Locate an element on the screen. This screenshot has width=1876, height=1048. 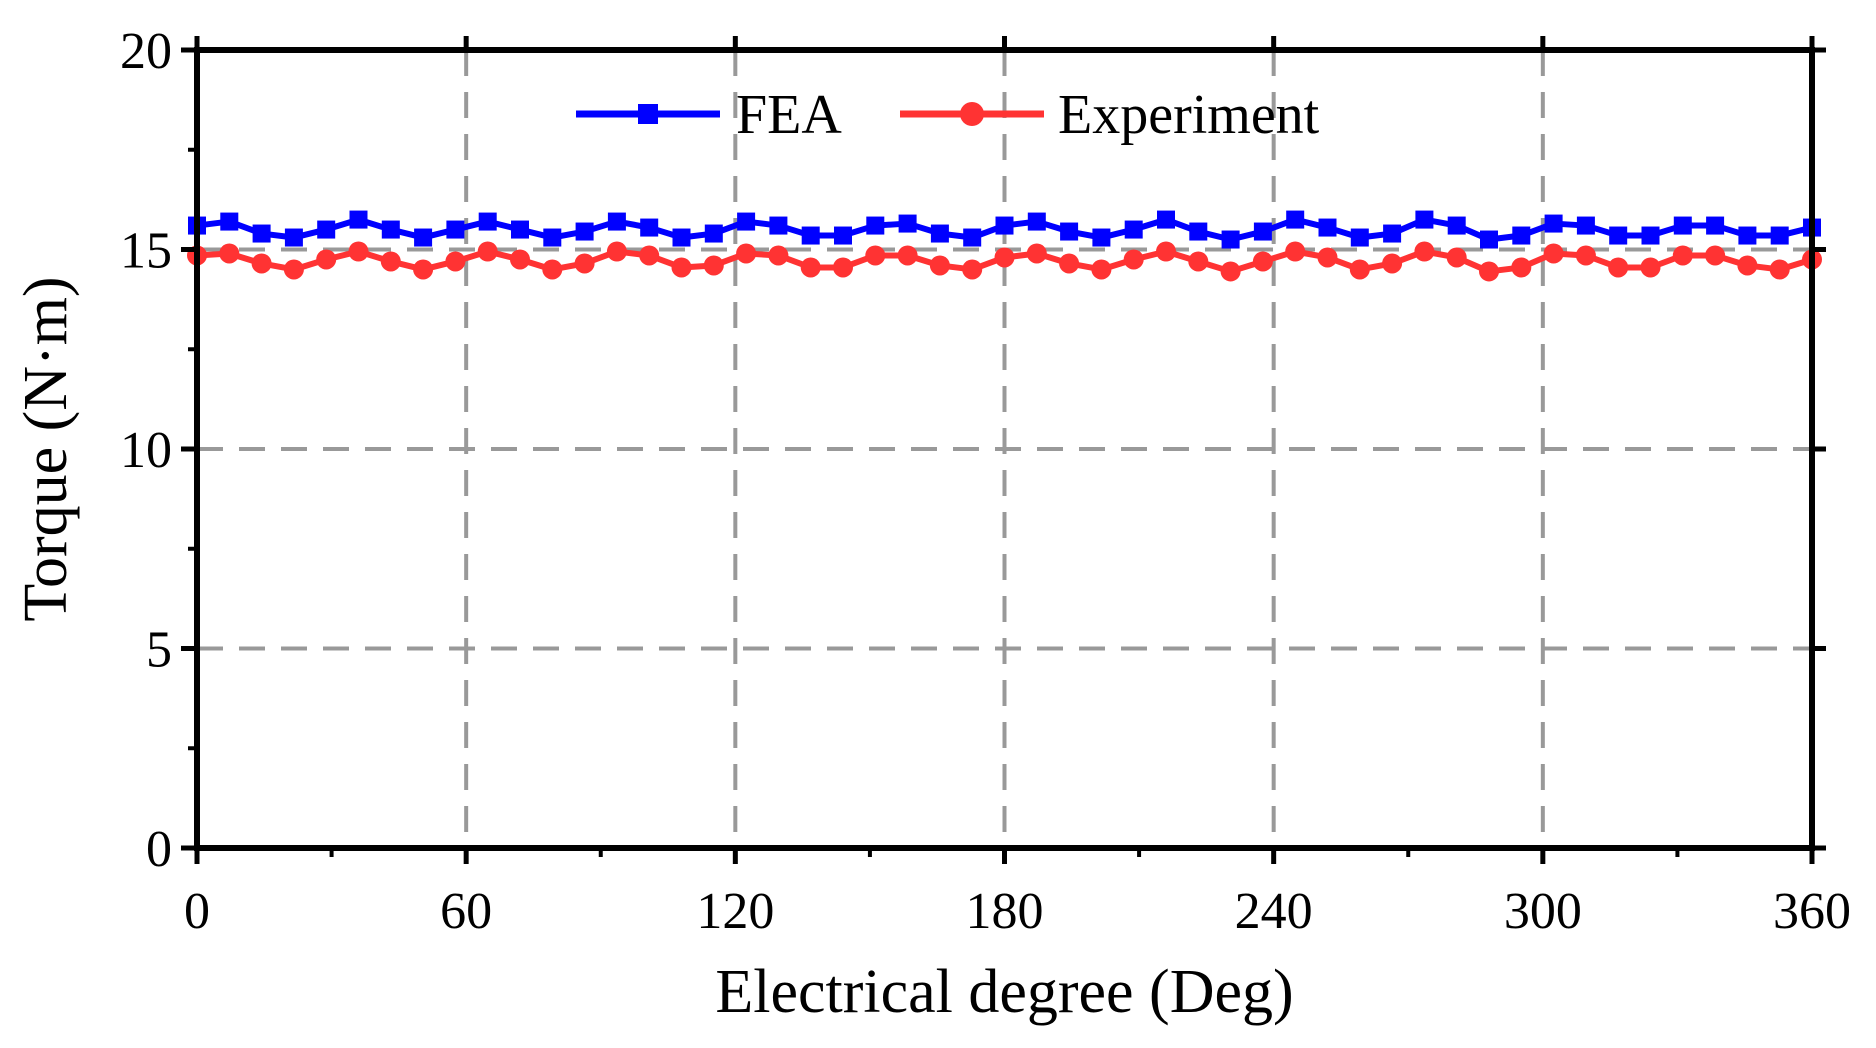
legend-item-experiment: Experiment is located at coordinates (1110, 115).